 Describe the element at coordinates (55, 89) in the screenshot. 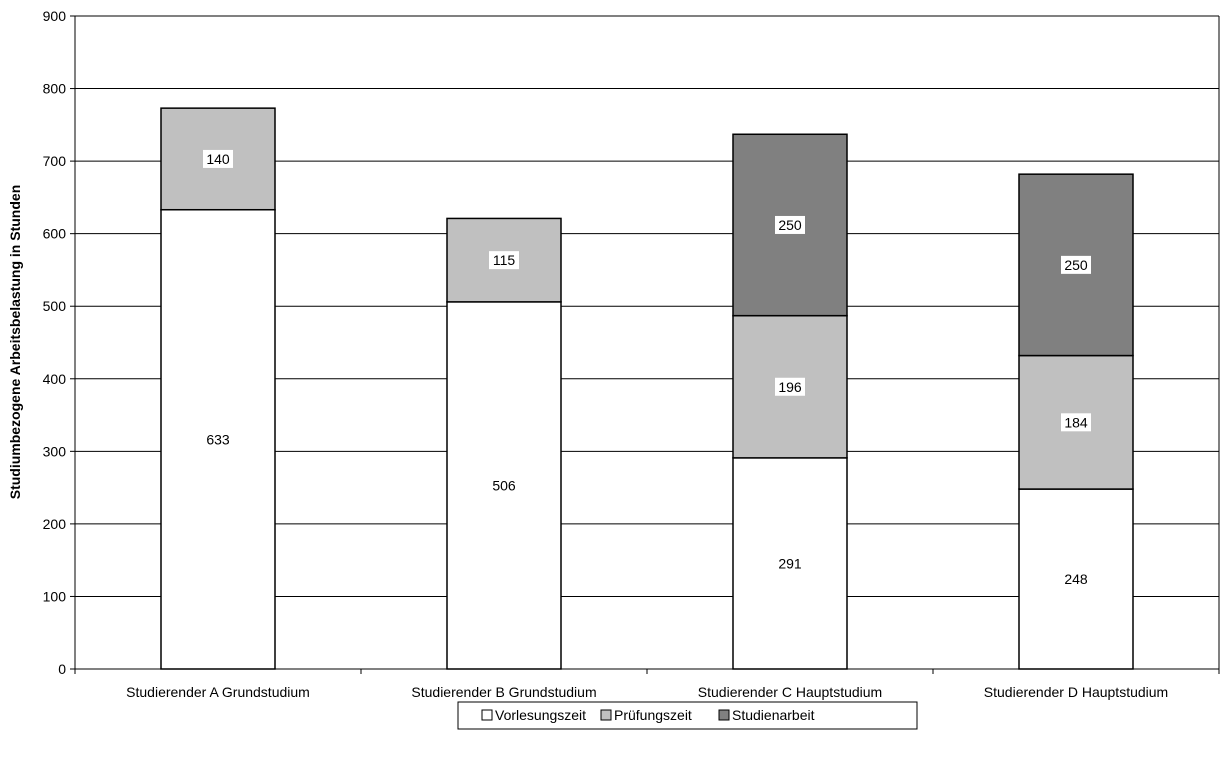

I see `y-tick-label: 800` at that location.